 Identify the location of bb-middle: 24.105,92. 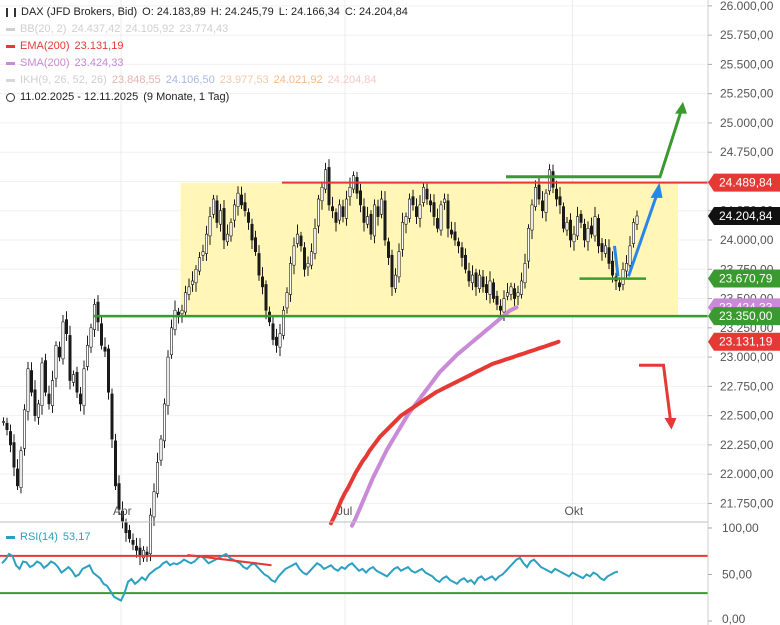
(150, 29).